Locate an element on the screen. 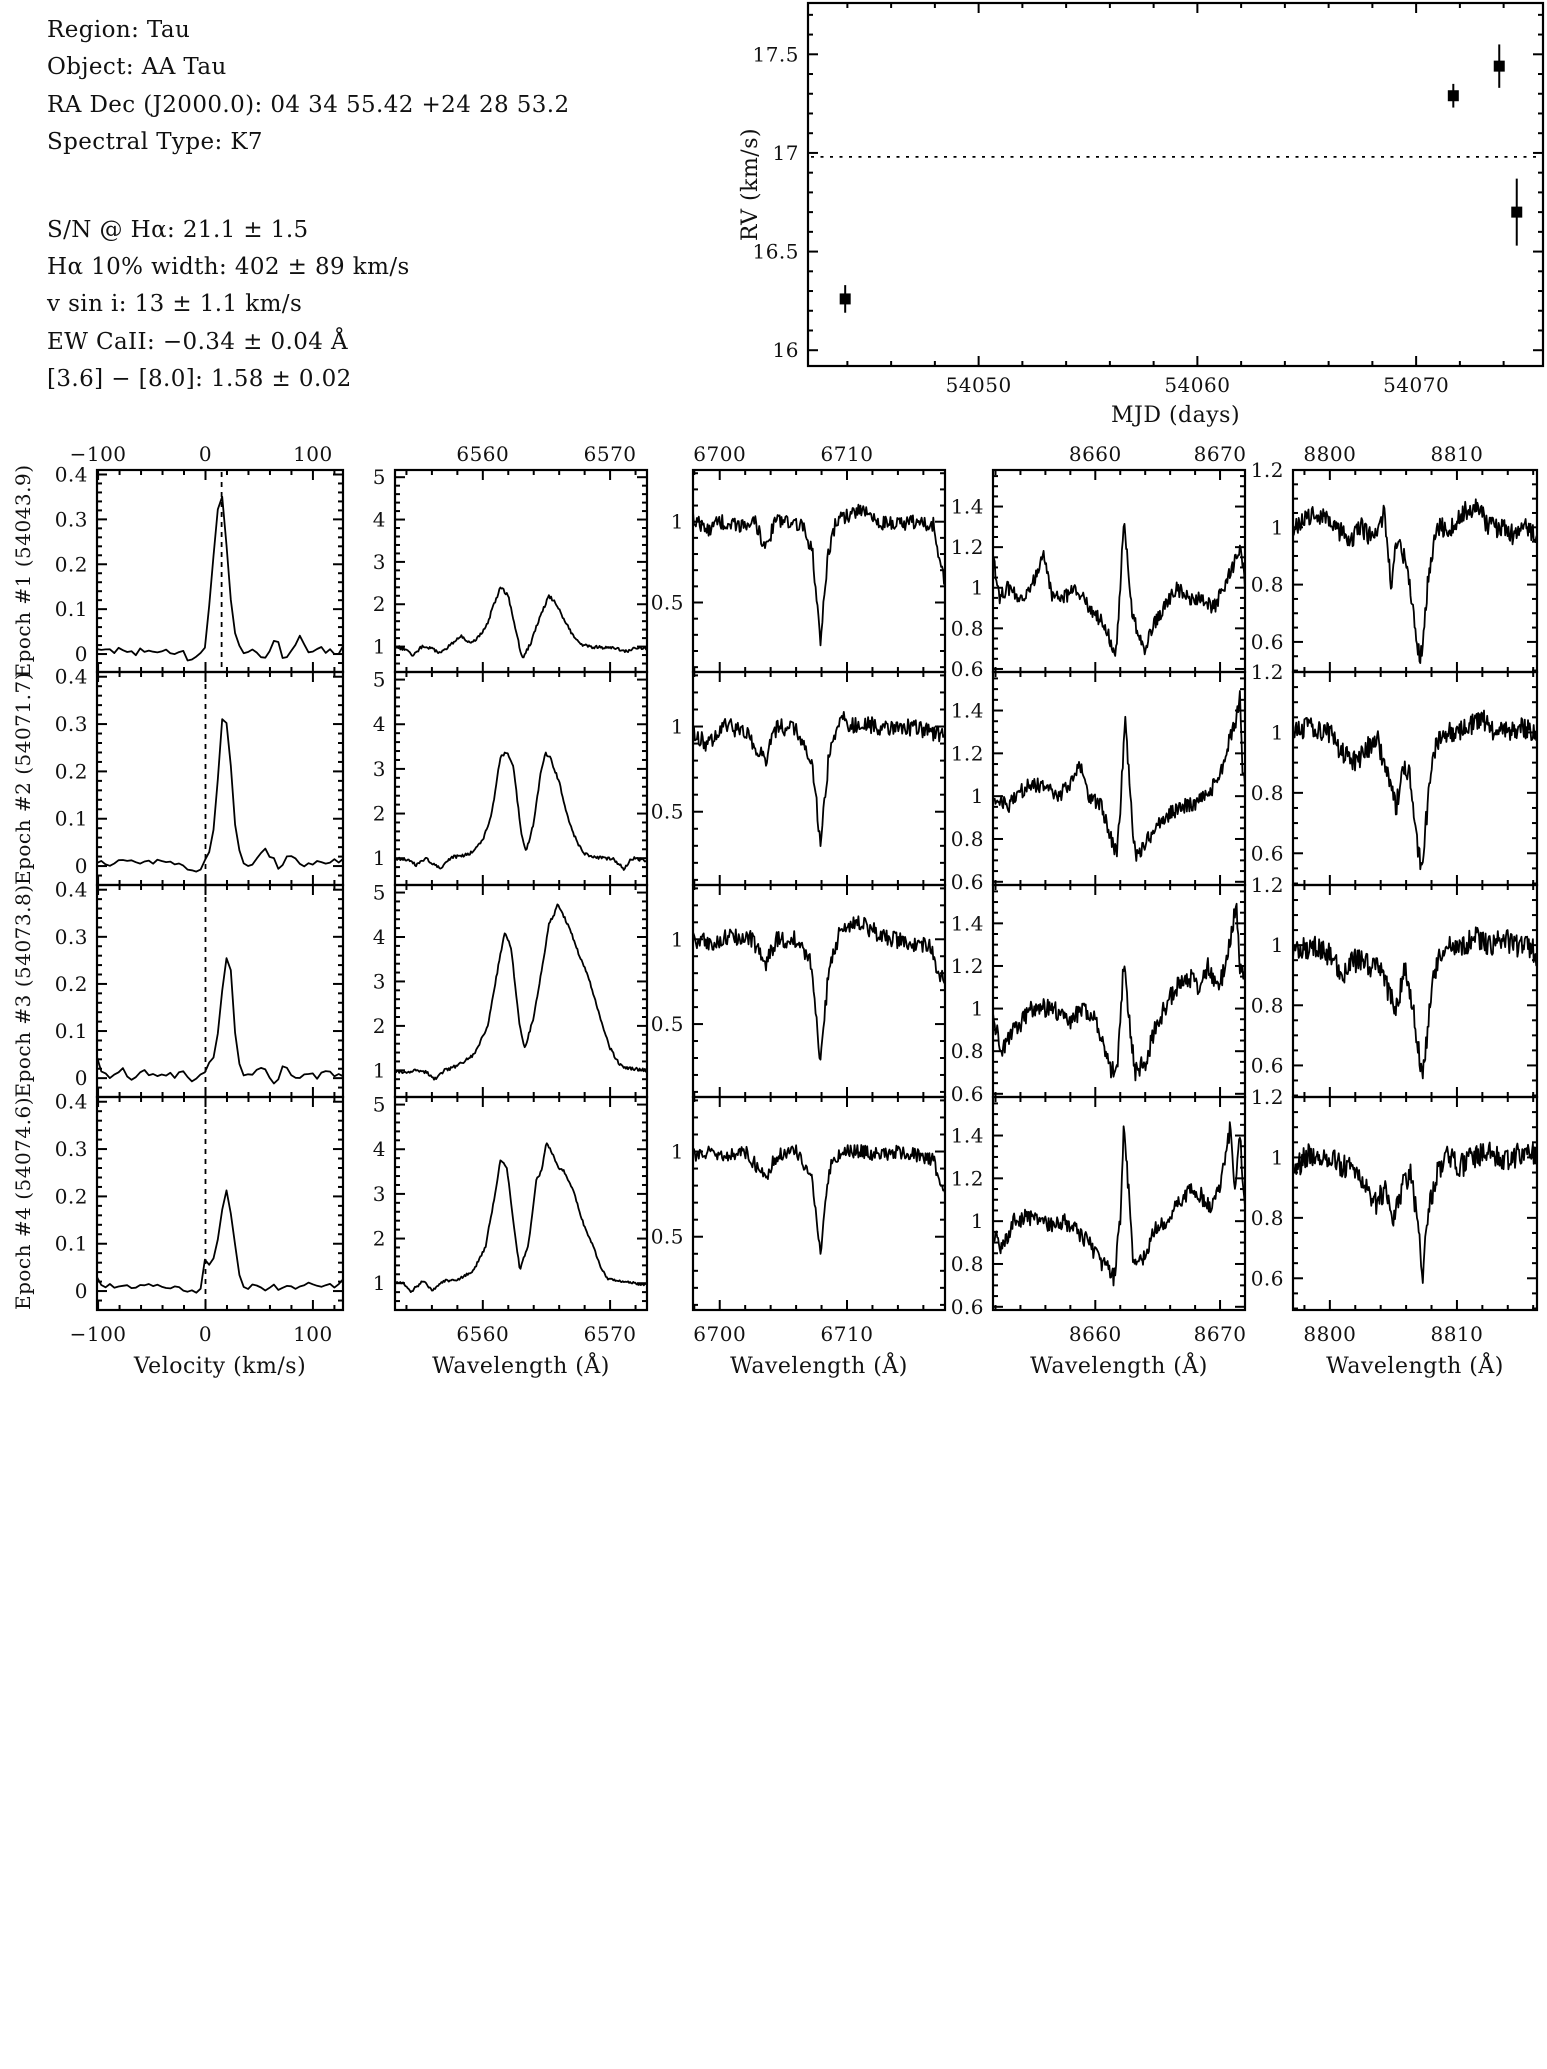  epoch-label: Epoch #3 (54073.8) is located at coordinates (23, 990).